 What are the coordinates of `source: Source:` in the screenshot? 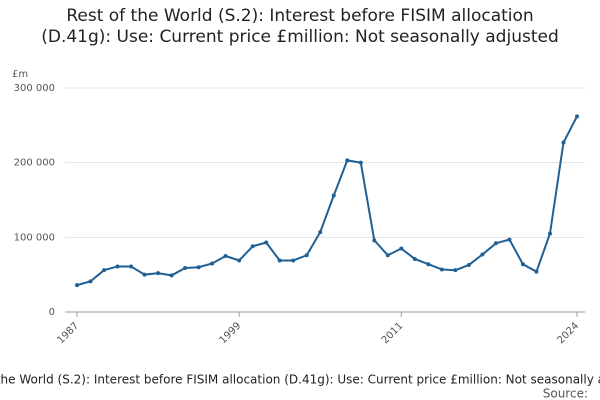 It's located at (565, 393).